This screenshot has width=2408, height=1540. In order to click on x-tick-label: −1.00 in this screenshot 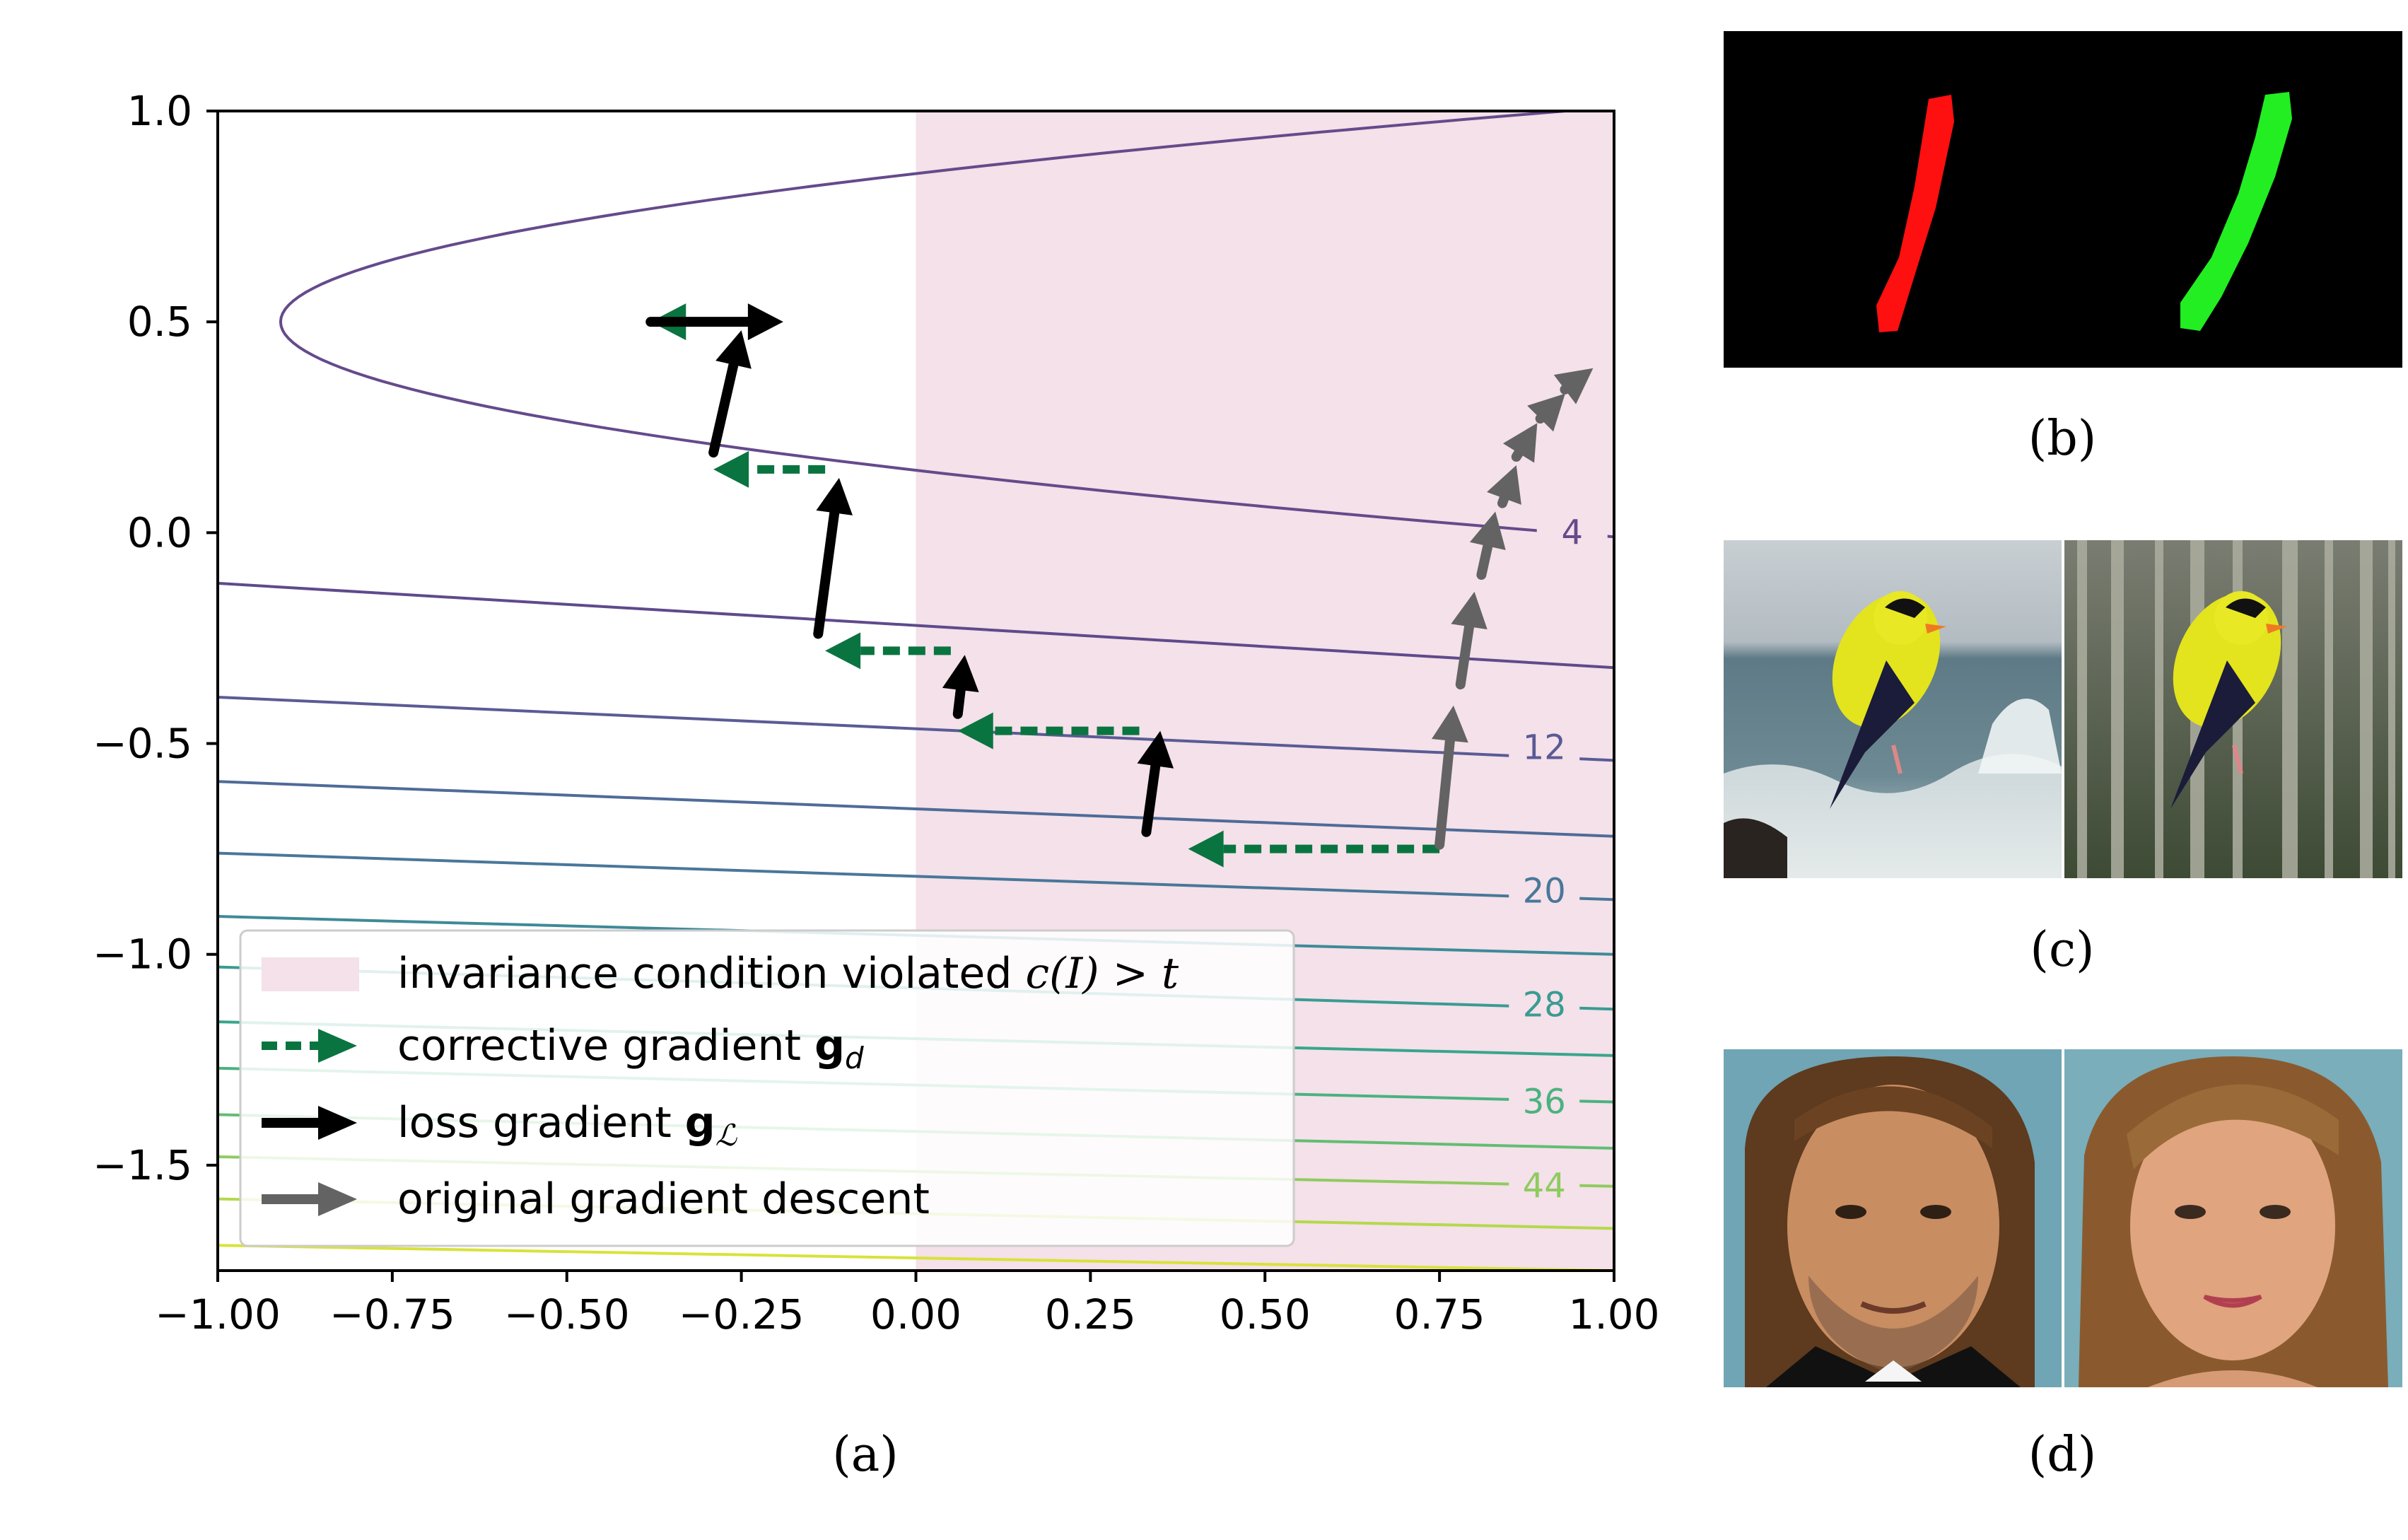, I will do `click(218, 1314)`.